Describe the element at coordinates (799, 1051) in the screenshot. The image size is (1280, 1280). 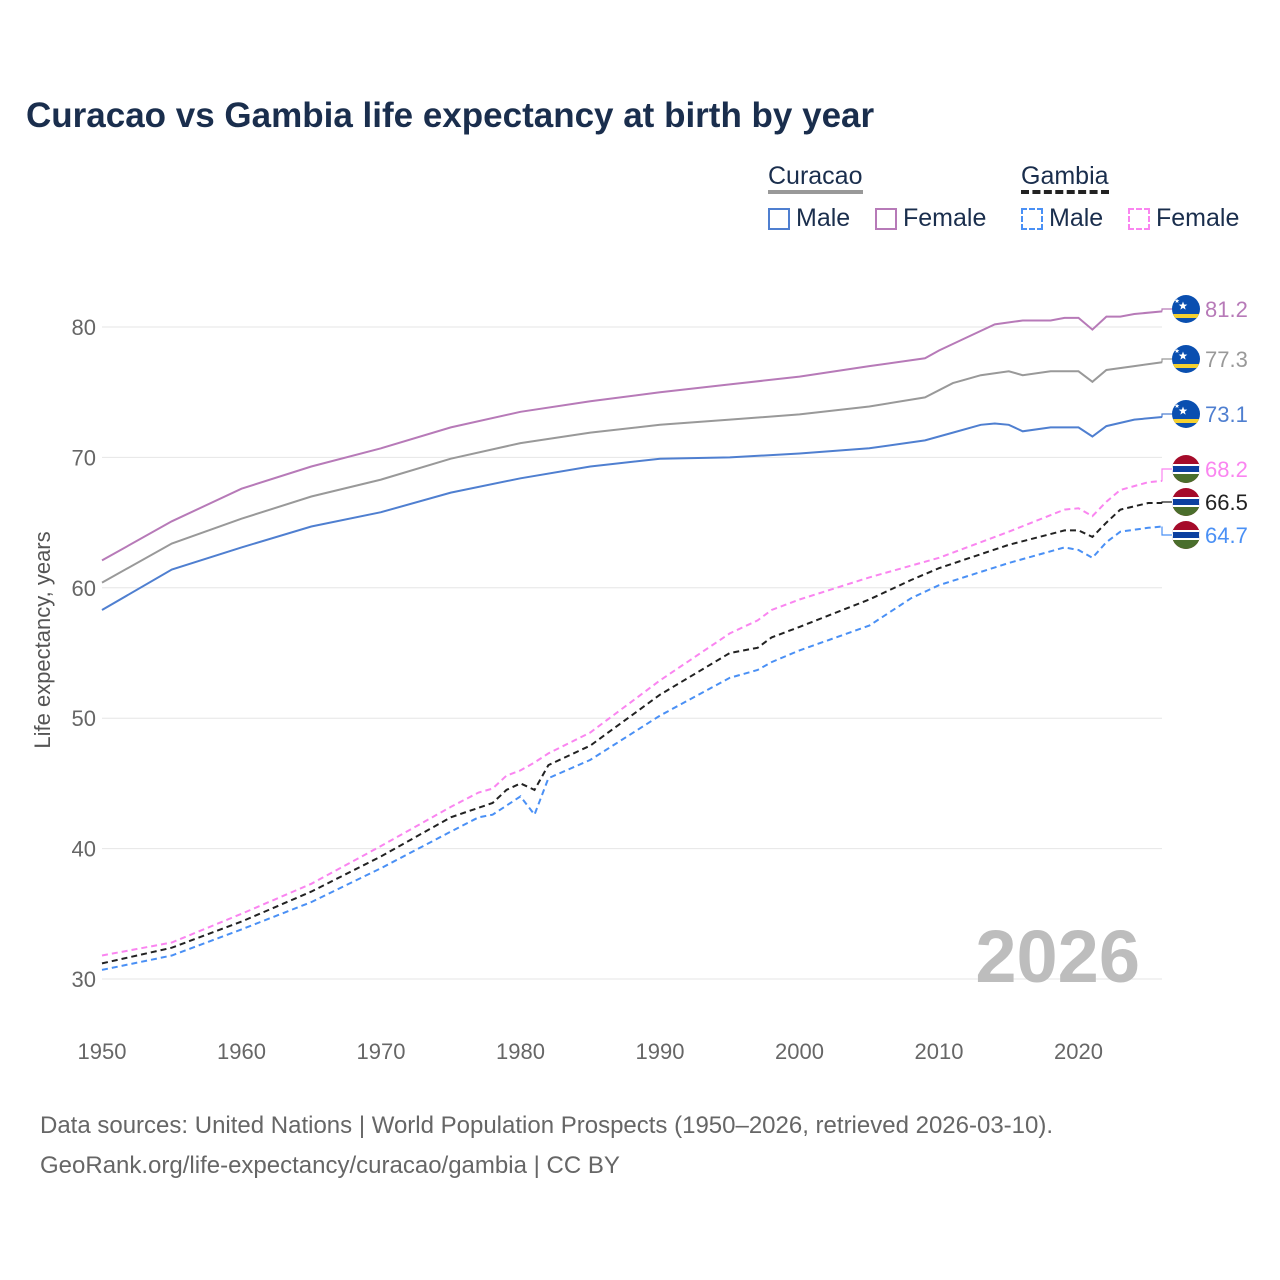
I see `x-tick-label: 2000` at that location.